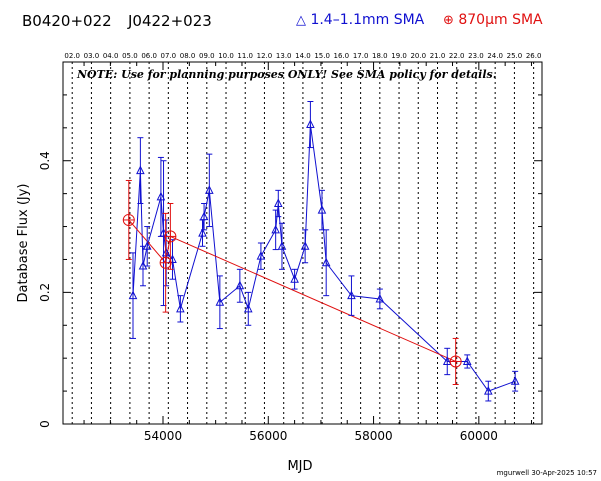 This screenshot has height=481, width=601. I want to click on x-tick-label: 54000, so click(163, 436).